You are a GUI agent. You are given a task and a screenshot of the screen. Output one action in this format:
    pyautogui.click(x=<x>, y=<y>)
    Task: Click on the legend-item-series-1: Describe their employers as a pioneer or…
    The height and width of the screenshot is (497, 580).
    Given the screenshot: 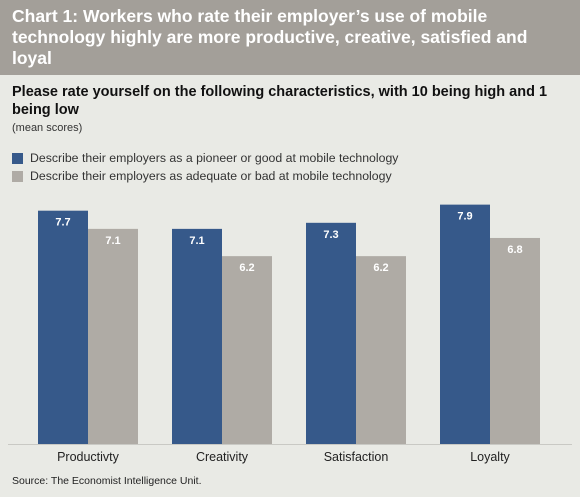 What is the action you would take?
    pyautogui.click(x=205, y=158)
    